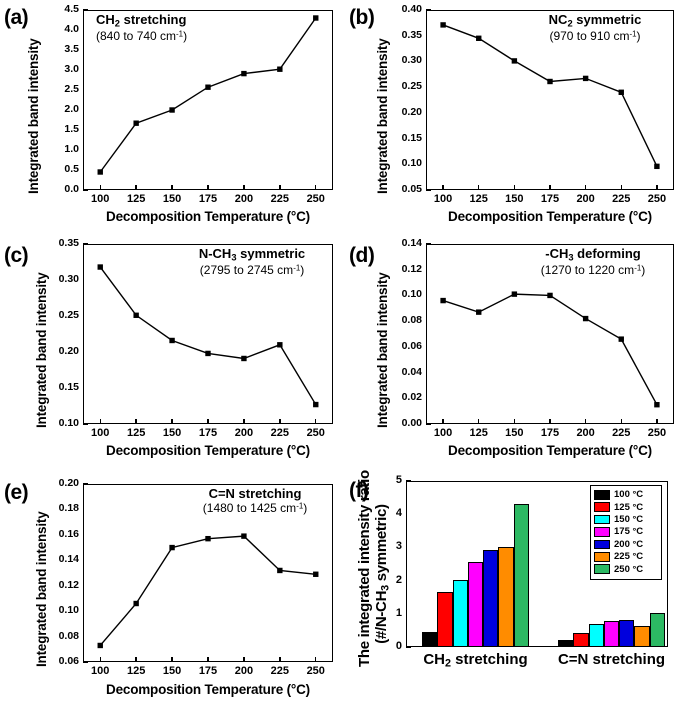  I want to click on panel-b-caption-main: NC2 symmetric, so click(595, 20).